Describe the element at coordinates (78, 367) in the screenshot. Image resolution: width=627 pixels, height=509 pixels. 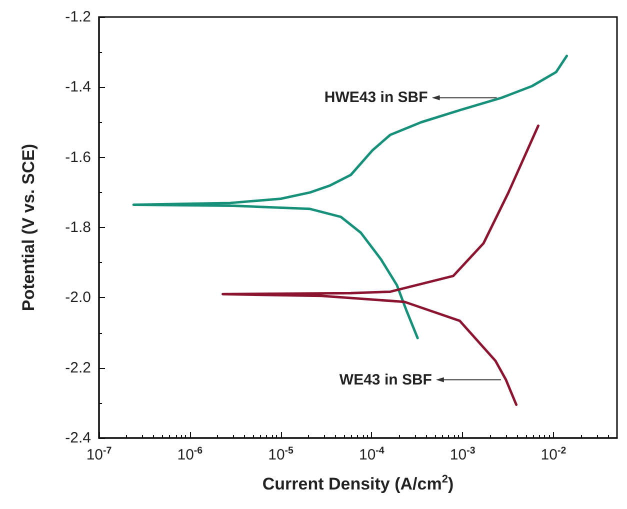
I see `y-tick-label: -2.2` at that location.